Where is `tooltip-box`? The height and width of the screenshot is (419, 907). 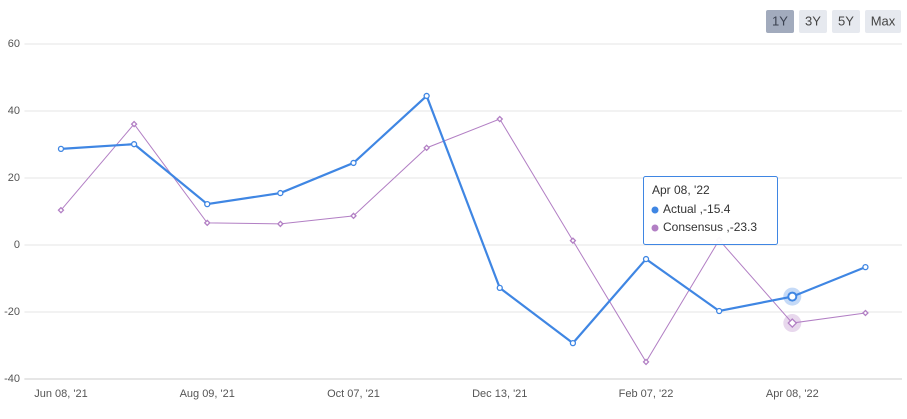 tooltip-box is located at coordinates (710, 210).